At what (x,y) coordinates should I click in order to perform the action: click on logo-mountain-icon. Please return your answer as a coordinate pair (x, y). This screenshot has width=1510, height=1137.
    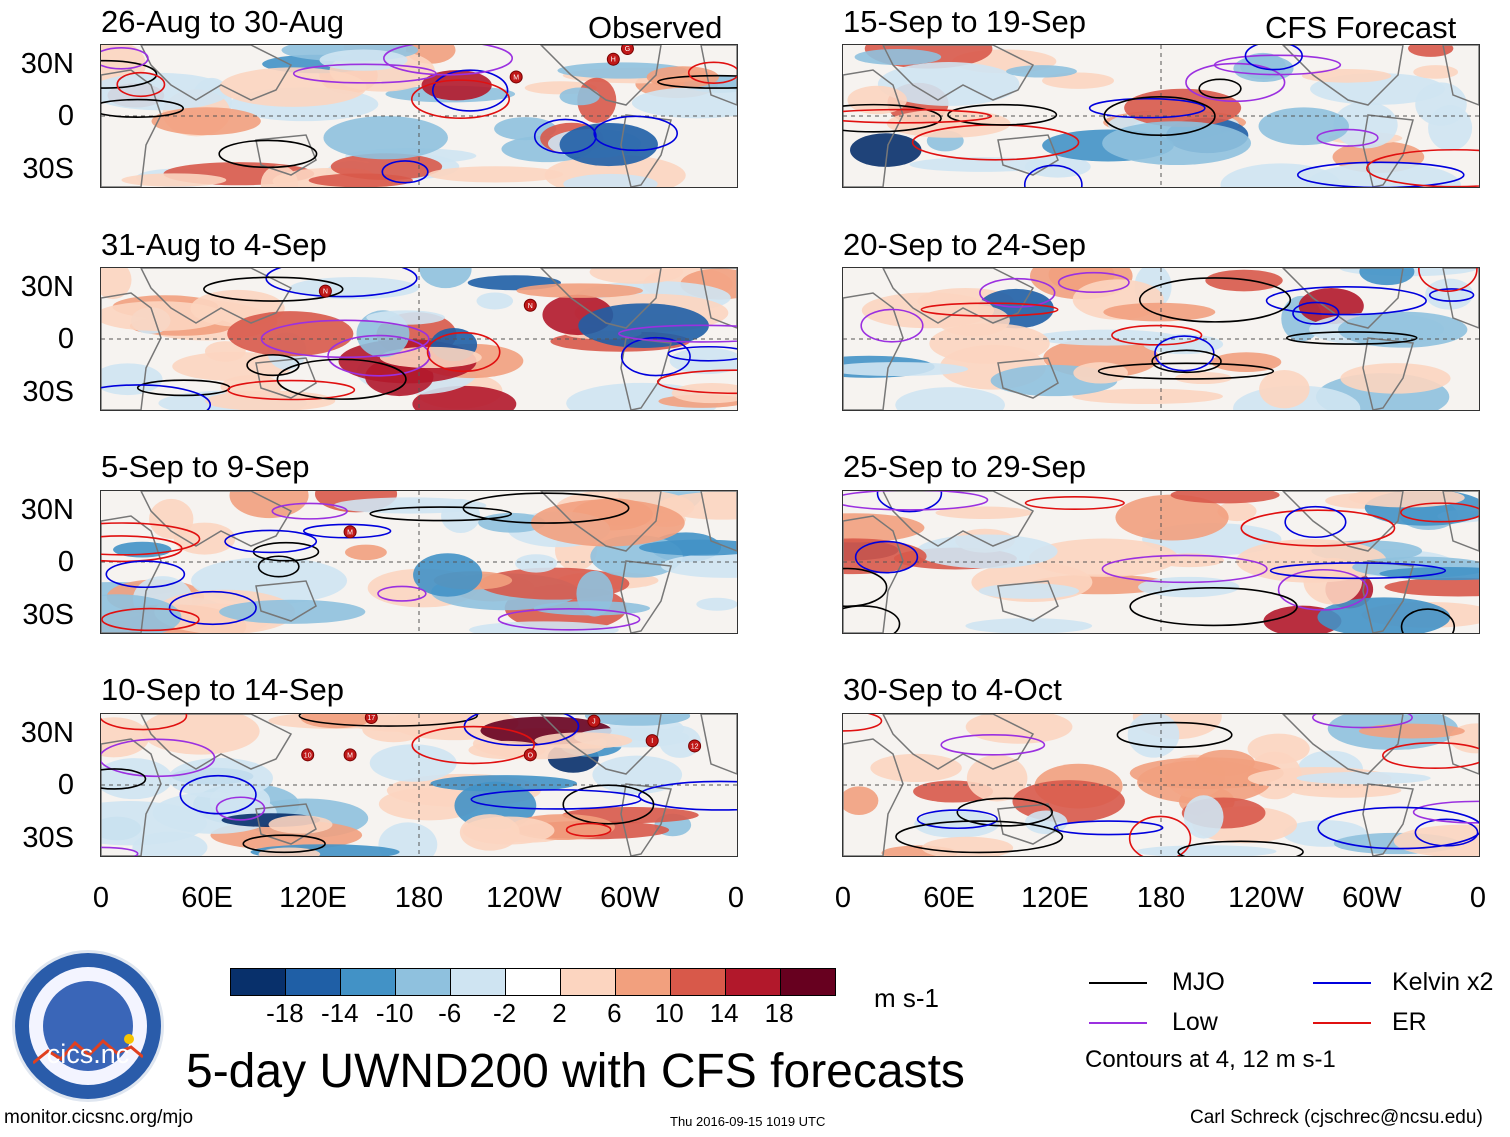
    Looking at the image, I should click on (88, 1049).